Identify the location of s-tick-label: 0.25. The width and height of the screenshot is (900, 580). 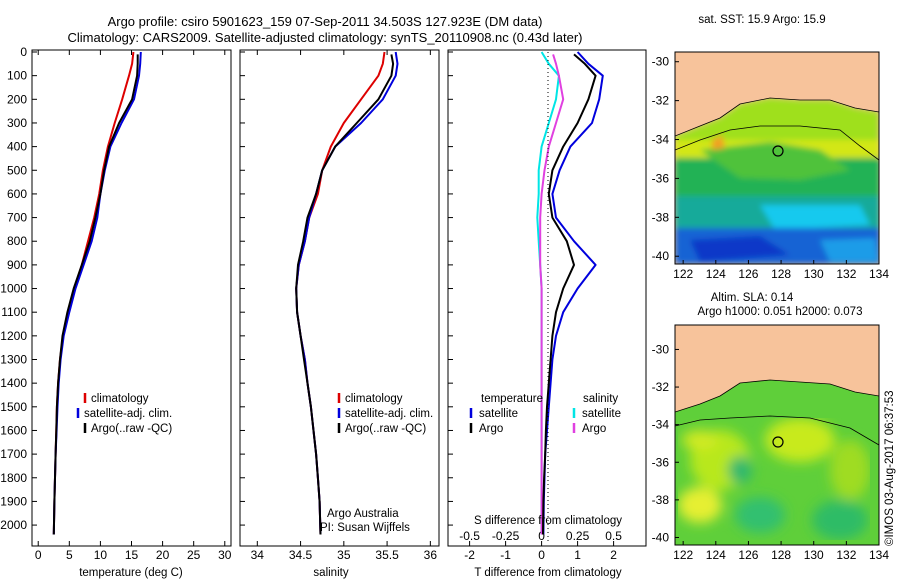
(578, 536).